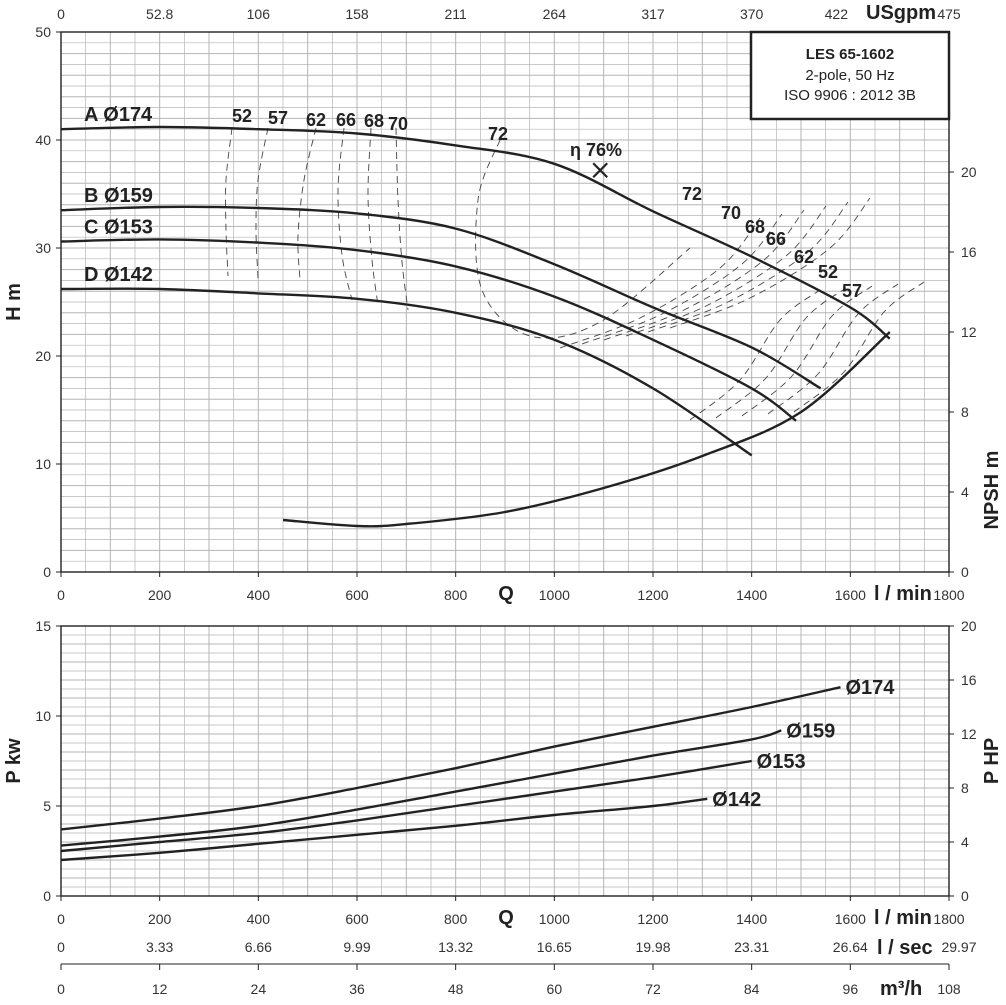 This screenshot has height=1005, width=1006. Describe the element at coordinates (61, 595) in the screenshot. I see `head-x-tick-label: 0` at that location.